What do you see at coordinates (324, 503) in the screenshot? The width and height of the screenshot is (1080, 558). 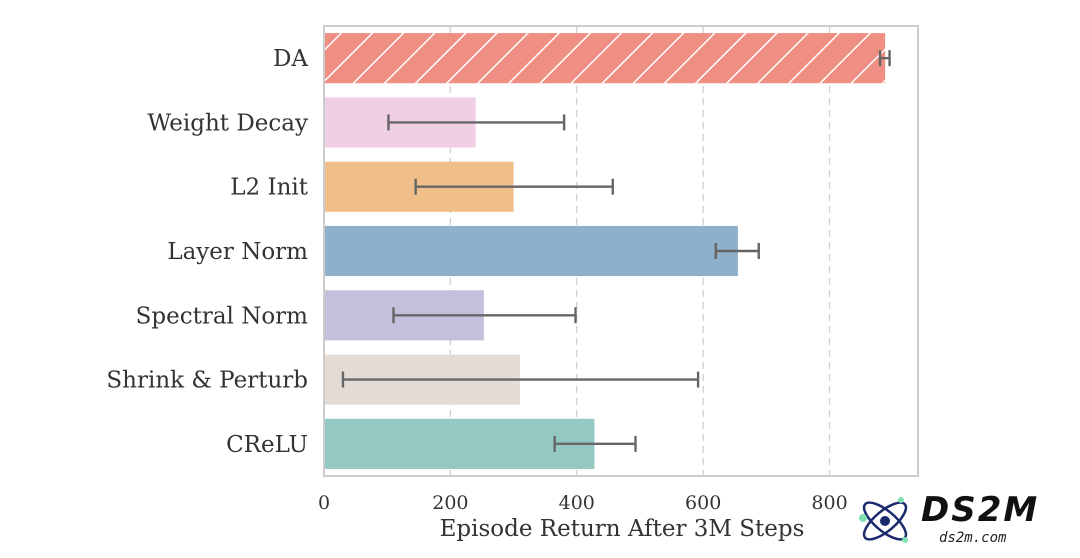 I see `x-tick-label: 0` at bounding box center [324, 503].